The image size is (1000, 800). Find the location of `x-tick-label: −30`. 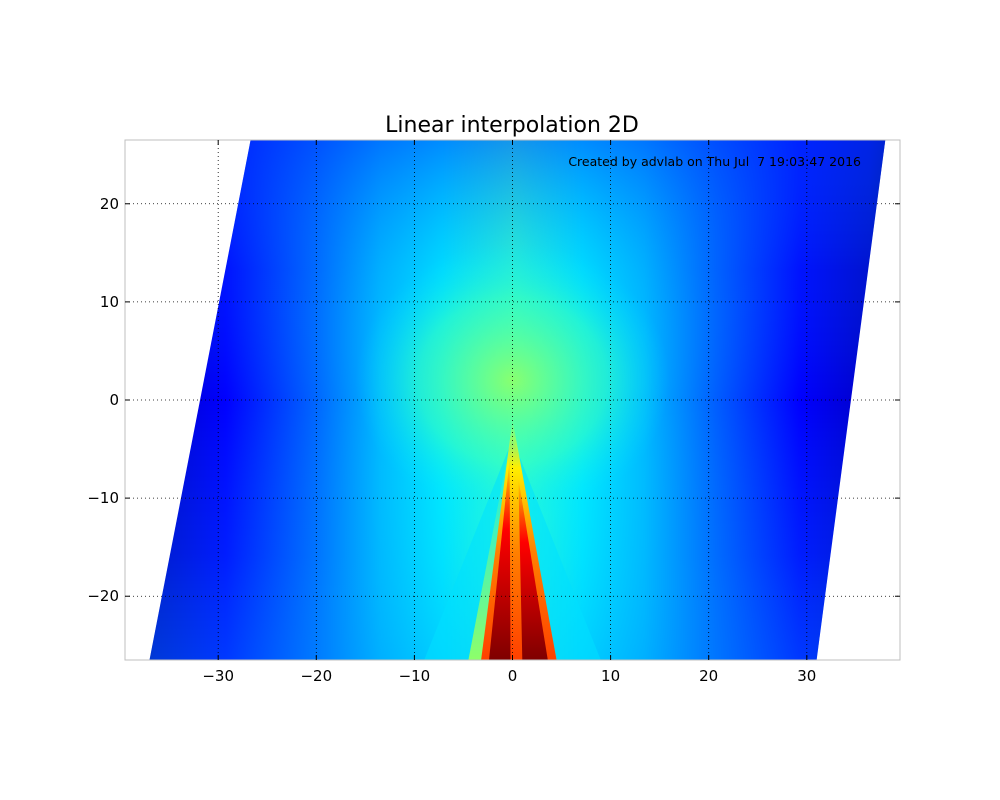

x-tick-label: −30 is located at coordinates (218, 676).